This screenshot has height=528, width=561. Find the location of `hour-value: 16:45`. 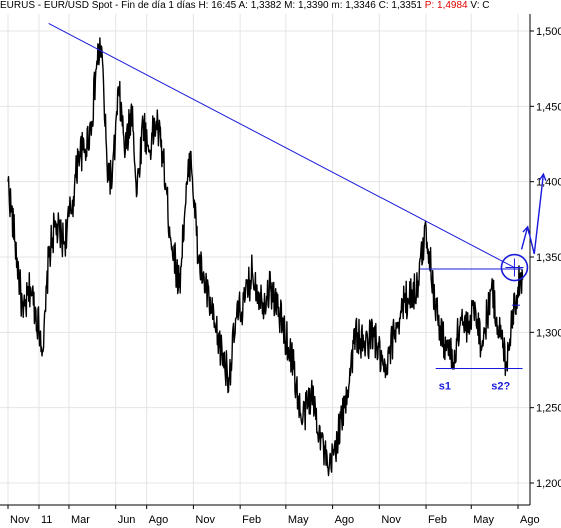

hour-value: 16:45 is located at coordinates (224, 5).